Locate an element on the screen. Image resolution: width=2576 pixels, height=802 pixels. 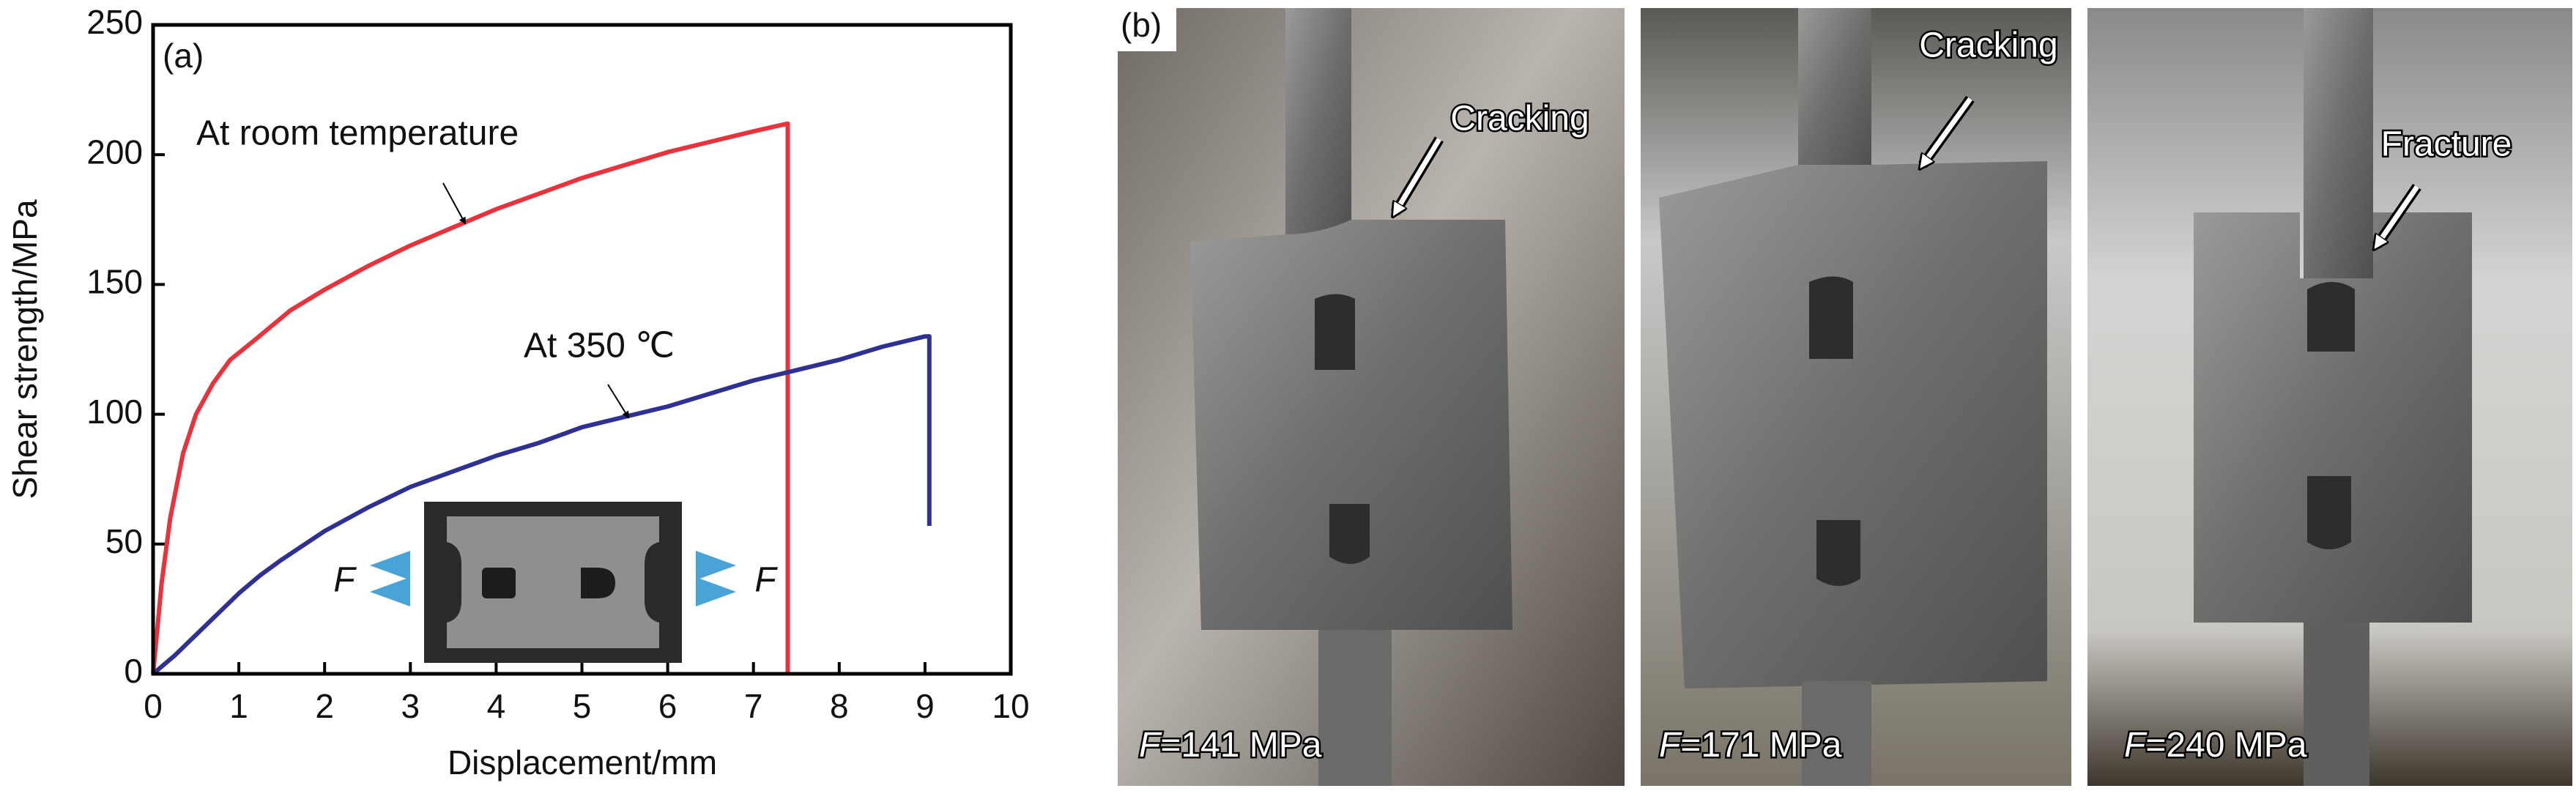
y-tick-label: 200 is located at coordinates (114, 152).